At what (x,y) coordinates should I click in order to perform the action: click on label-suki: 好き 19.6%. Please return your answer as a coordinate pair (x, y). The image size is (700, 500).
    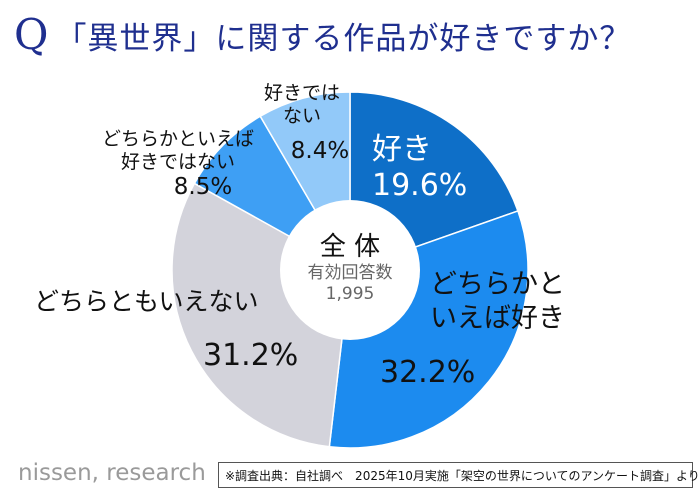
    Looking at the image, I should click on (419, 168).